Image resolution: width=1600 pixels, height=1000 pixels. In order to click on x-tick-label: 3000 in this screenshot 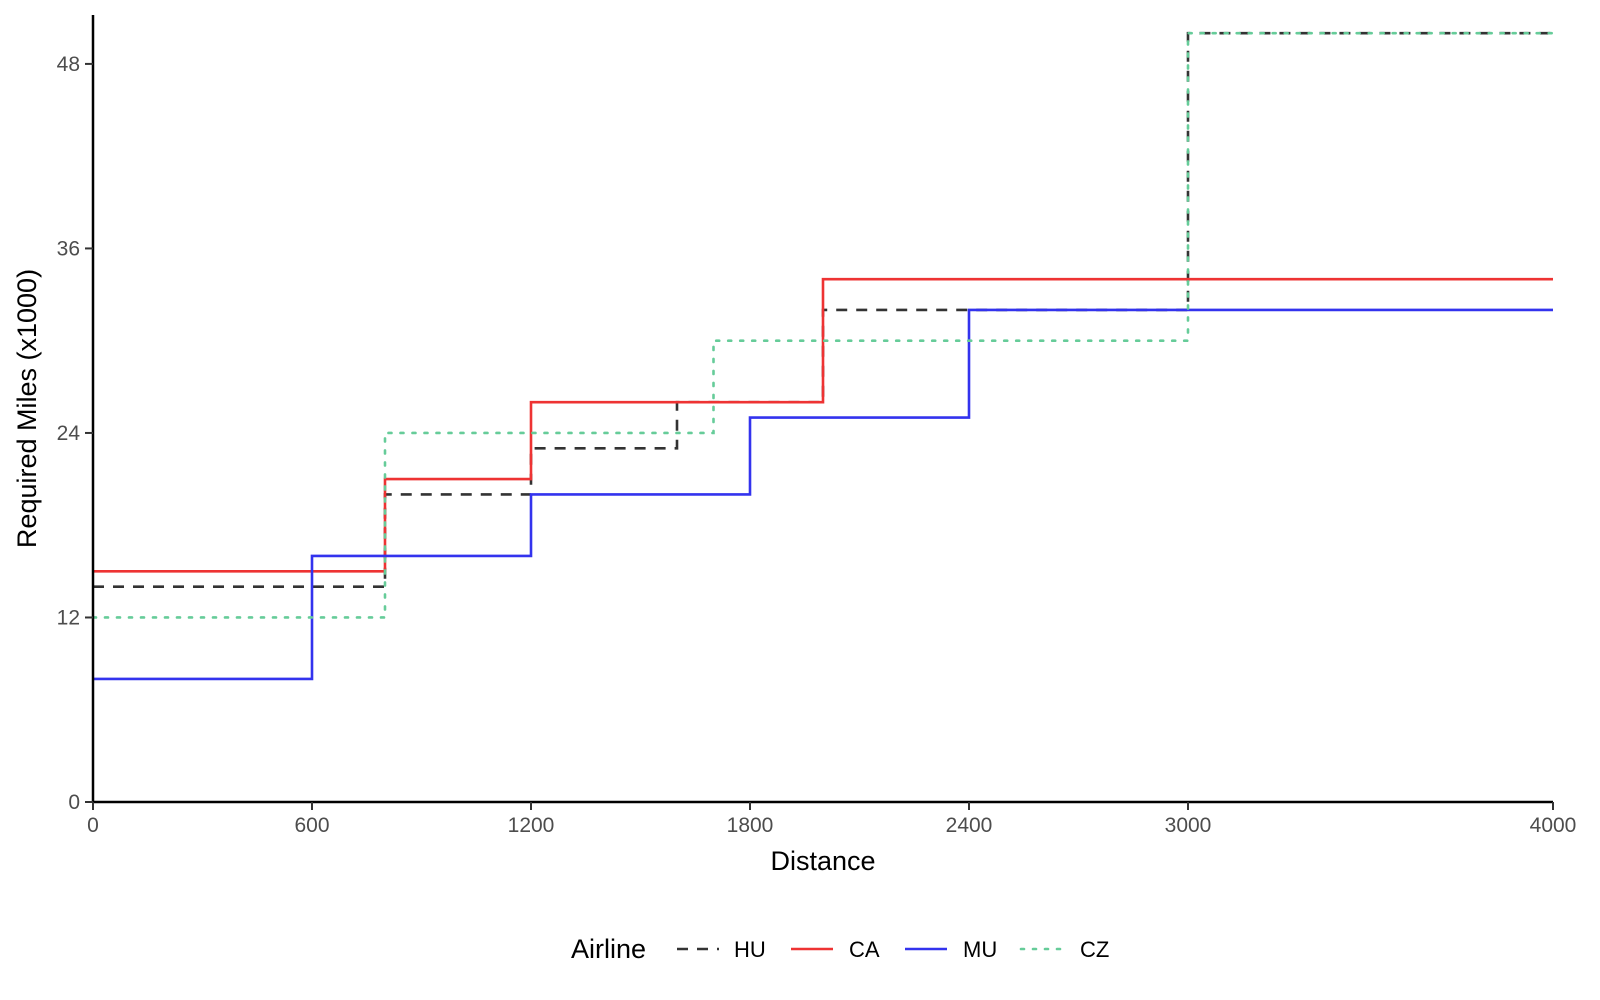, I will do `click(1188, 825)`.